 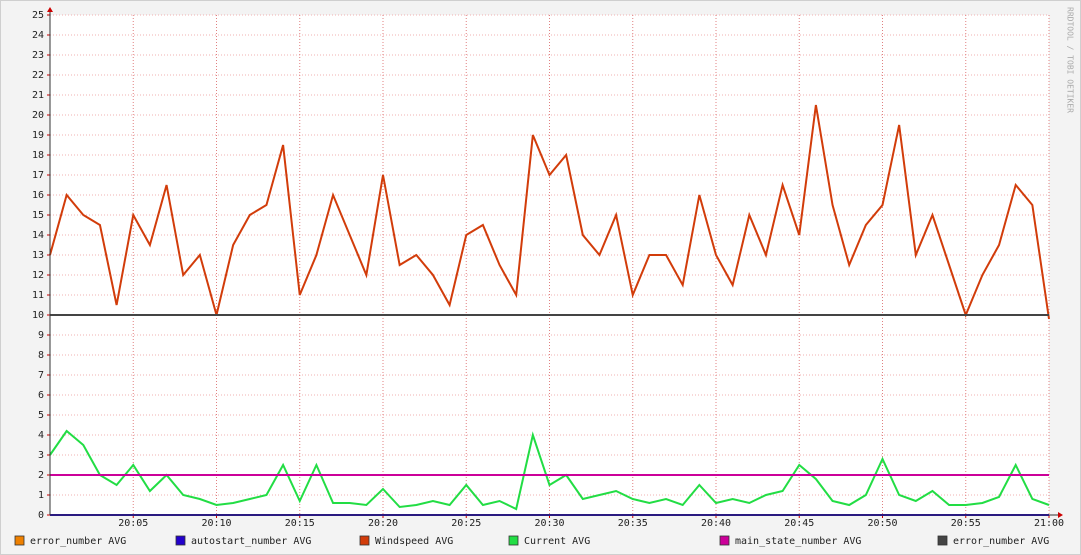 What do you see at coordinates (41, 495) in the screenshot?
I see `y-tick-label: 1` at bounding box center [41, 495].